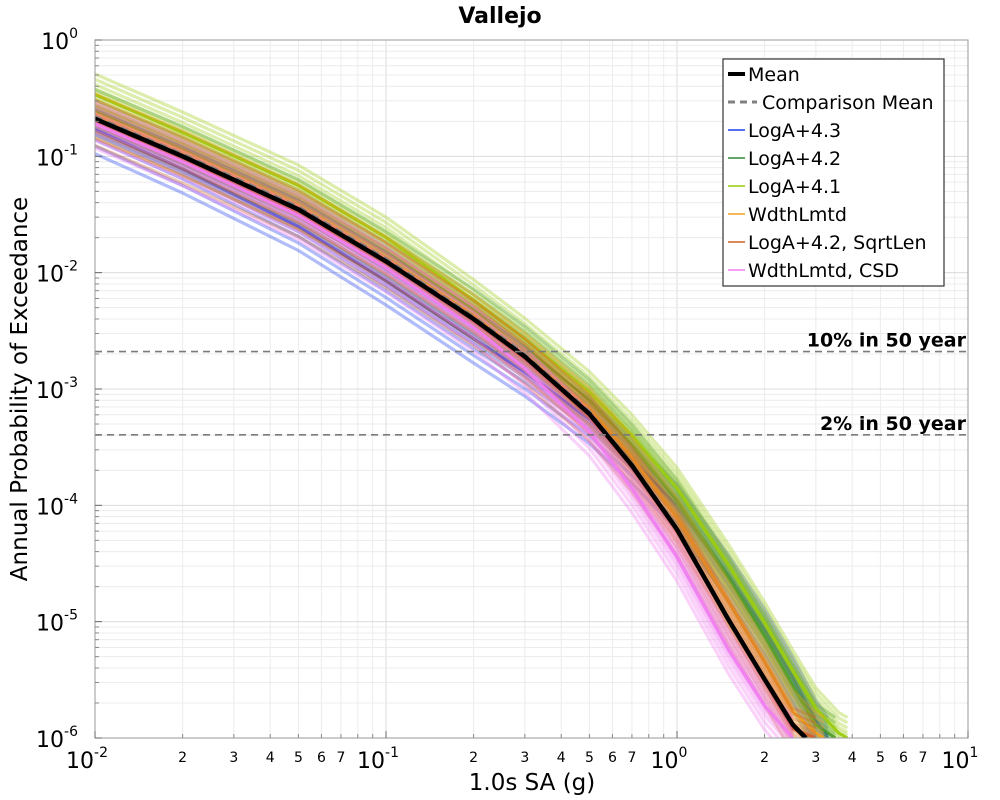  I want to click on x-tick-label: 10⁻¹, so click(378, 759).